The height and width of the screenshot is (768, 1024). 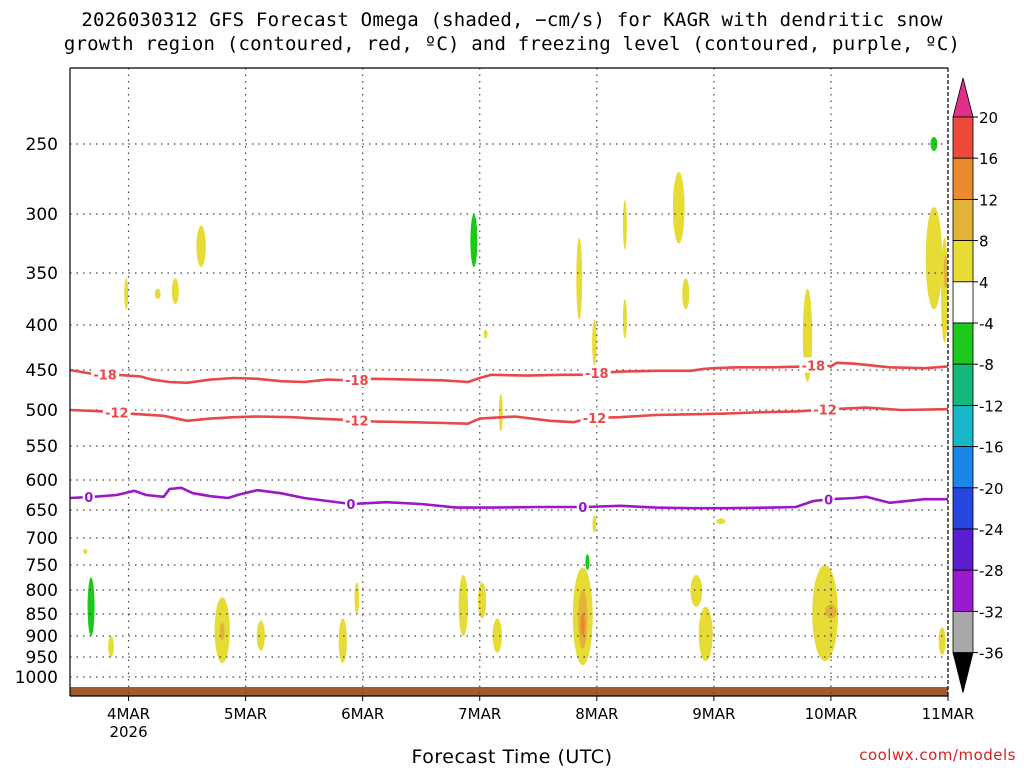 I want to click on y-tick-label: 700, so click(x=42, y=539).